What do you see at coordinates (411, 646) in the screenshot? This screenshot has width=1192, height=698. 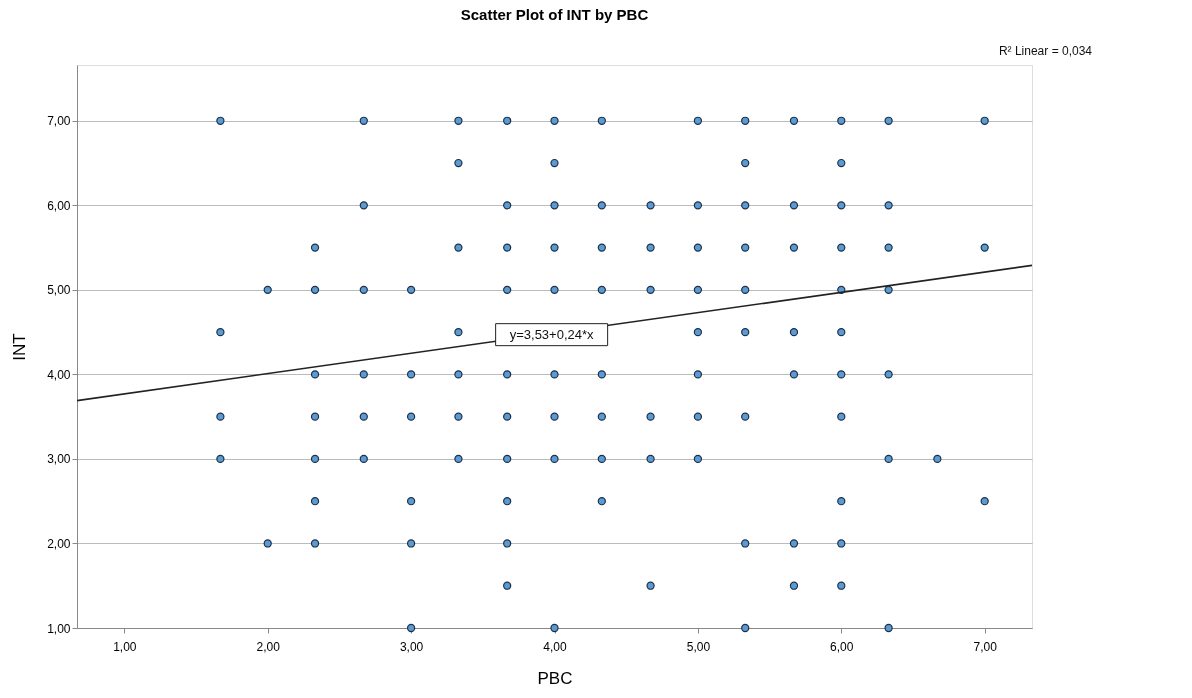 I see `x-tick-label: 3,00` at bounding box center [411, 646].